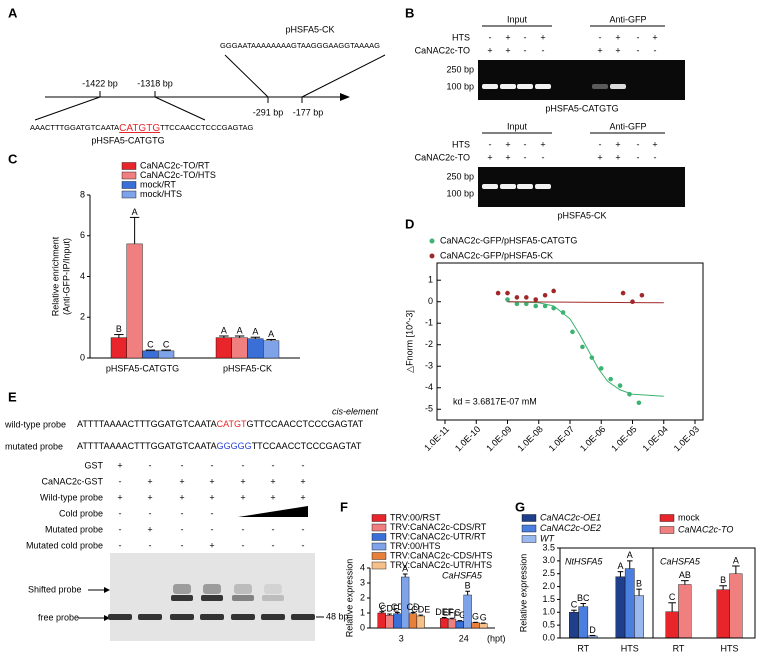 The height and width of the screenshot is (662, 760). What do you see at coordinates (570, 528) in the screenshot?
I see `legend-label: CaNAC2c-OE2` at bounding box center [570, 528].